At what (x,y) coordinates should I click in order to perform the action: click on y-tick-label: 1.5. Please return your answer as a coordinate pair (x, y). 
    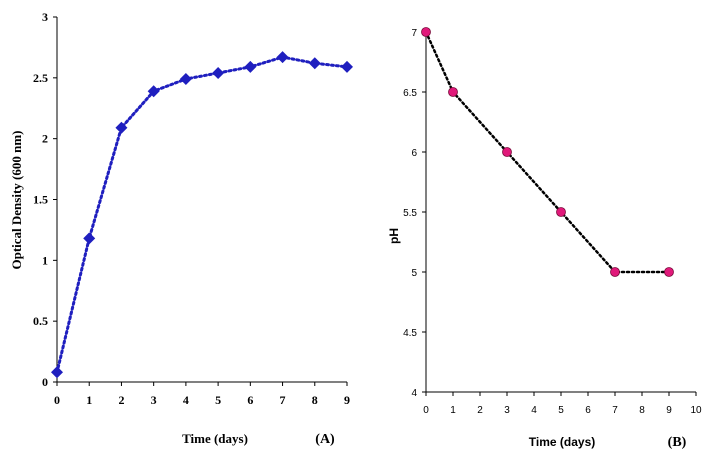
    Looking at the image, I should click on (40, 200).